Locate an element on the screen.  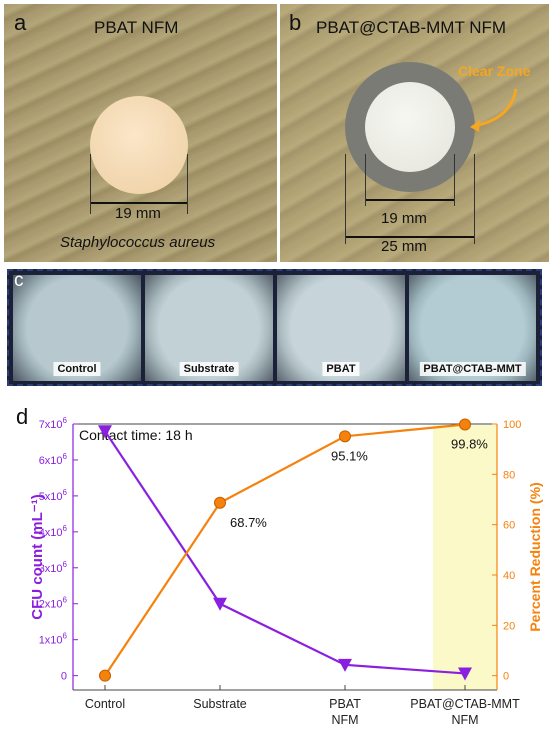
left-tick-label: 0 is located at coordinates (64, 677).